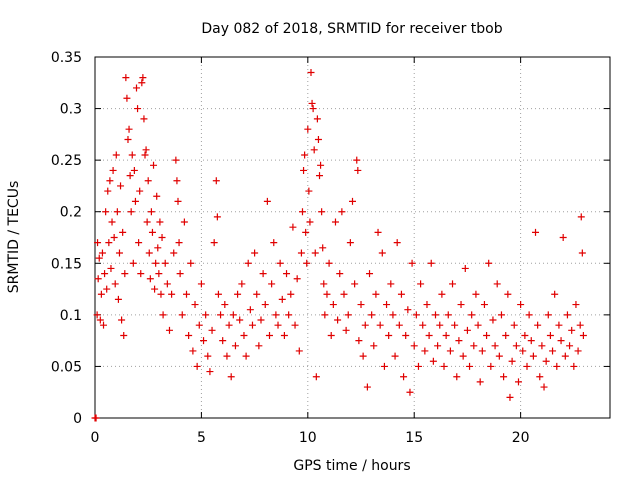 This screenshot has width=640, height=480. Describe the element at coordinates (201, 438) in the screenshot. I see `x-tick-label: 5` at that location.